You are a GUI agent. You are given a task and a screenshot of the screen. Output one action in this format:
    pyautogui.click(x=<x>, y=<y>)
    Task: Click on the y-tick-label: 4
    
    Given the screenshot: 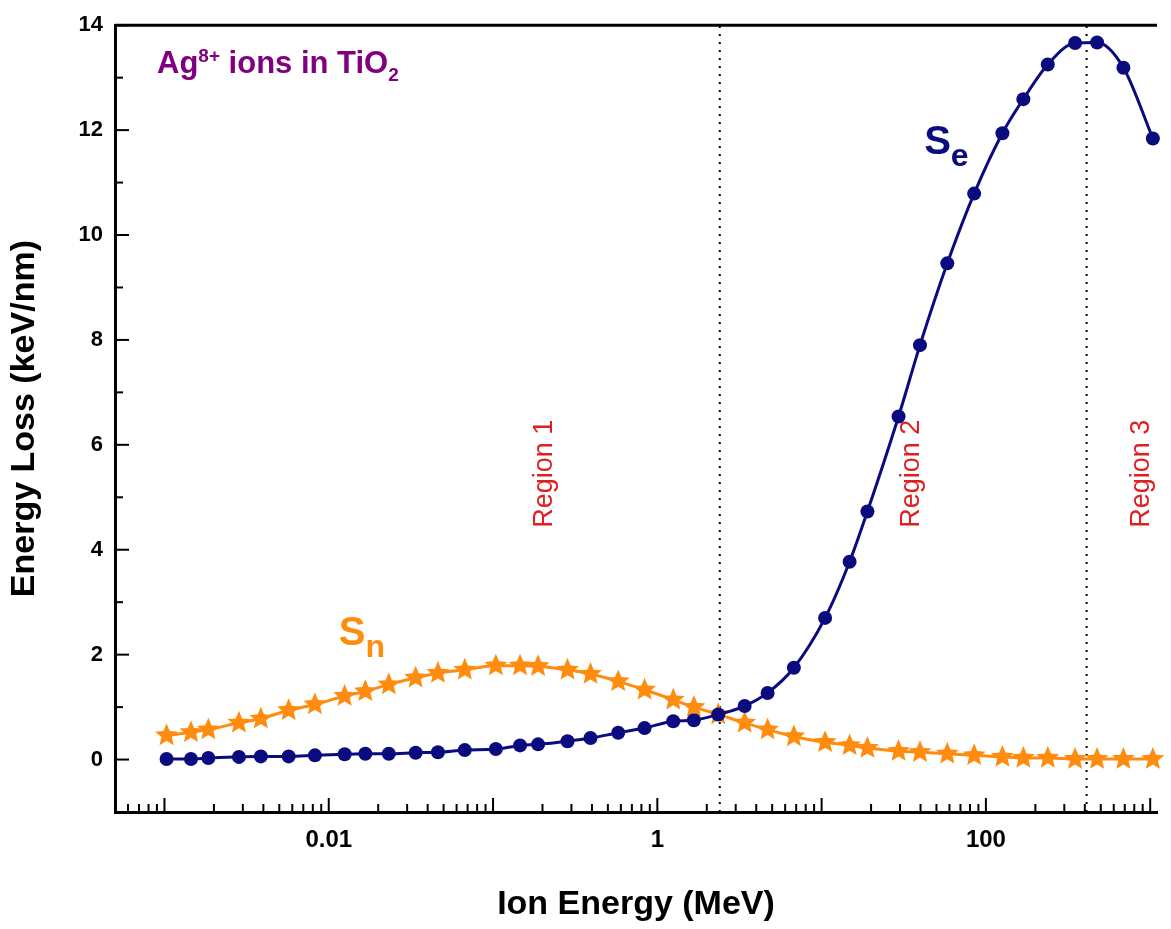 What is the action you would take?
    pyautogui.click(x=97, y=548)
    